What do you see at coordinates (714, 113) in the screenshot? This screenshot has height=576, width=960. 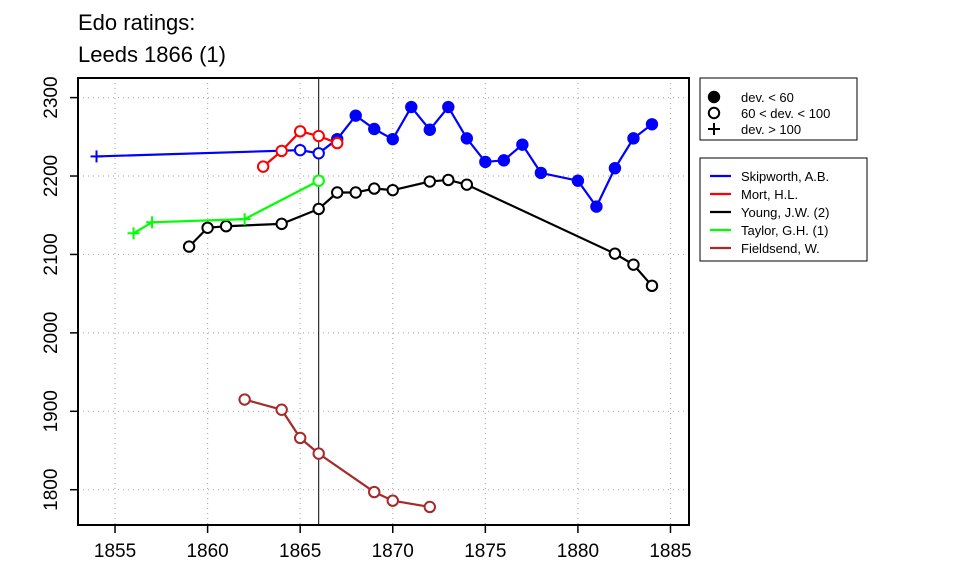 I see `legend-marker-open` at bounding box center [714, 113].